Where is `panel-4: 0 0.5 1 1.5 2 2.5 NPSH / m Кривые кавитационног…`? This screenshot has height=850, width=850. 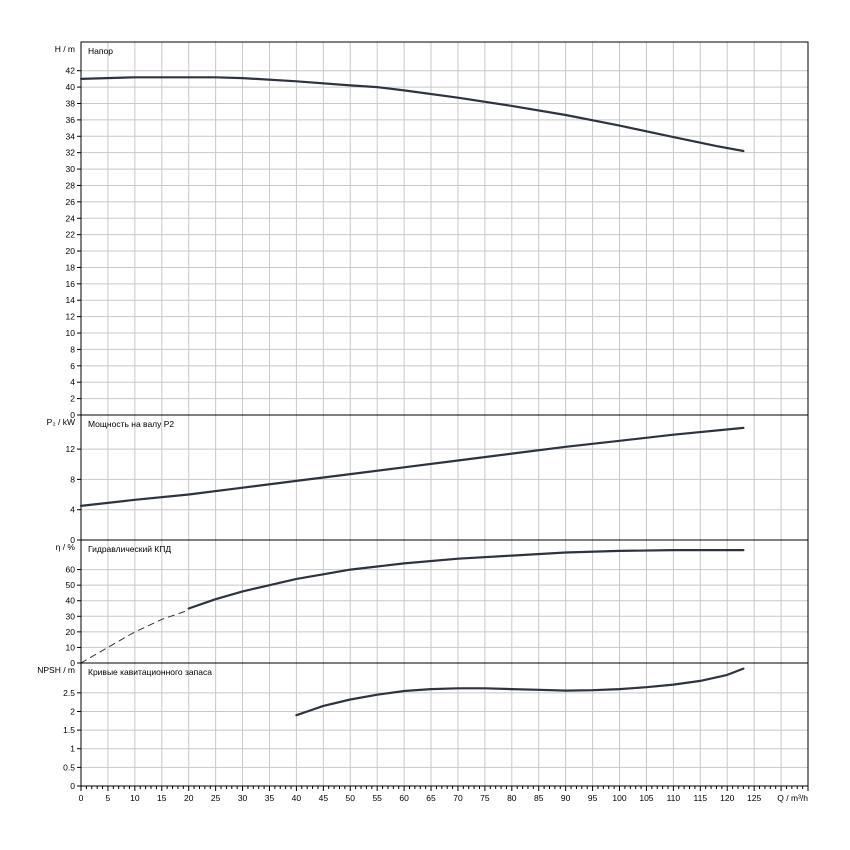
panel-4: 0 0.5 1 1.5 2 2.5 NPSH / m Кривые кавитационног… is located at coordinates (423, 726).